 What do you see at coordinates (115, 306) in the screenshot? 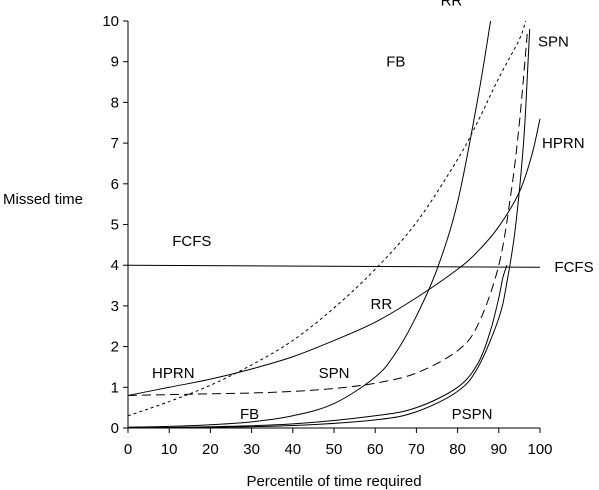
I see `y-tick-label: 3` at bounding box center [115, 306].